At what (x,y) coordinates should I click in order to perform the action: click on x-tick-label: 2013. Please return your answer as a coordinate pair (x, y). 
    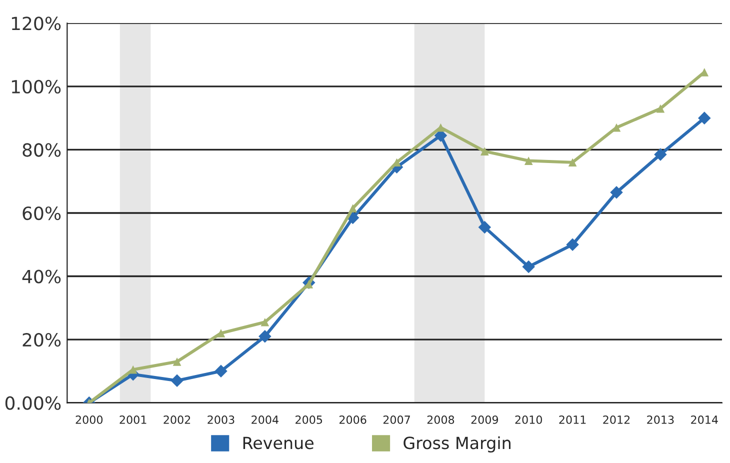
    Looking at the image, I should click on (660, 420).